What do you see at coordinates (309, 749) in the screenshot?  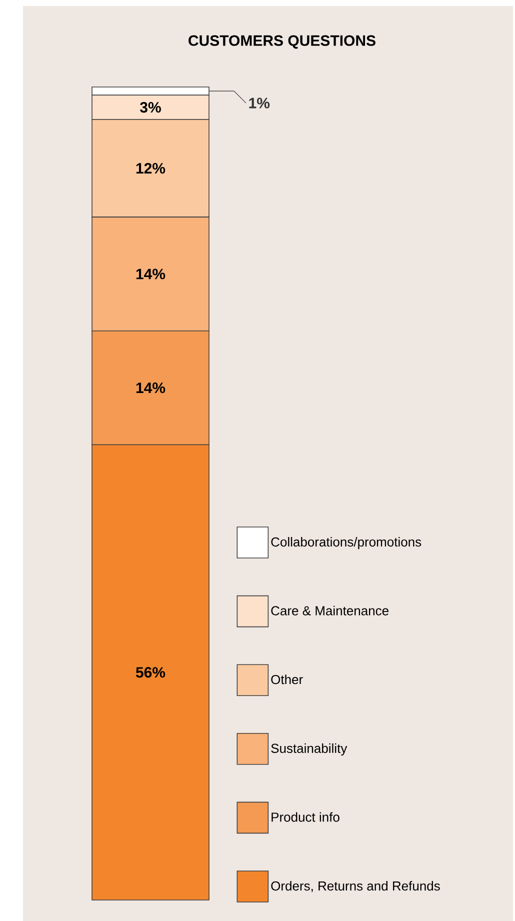 I see `legend-label: Sustainability` at bounding box center [309, 749].